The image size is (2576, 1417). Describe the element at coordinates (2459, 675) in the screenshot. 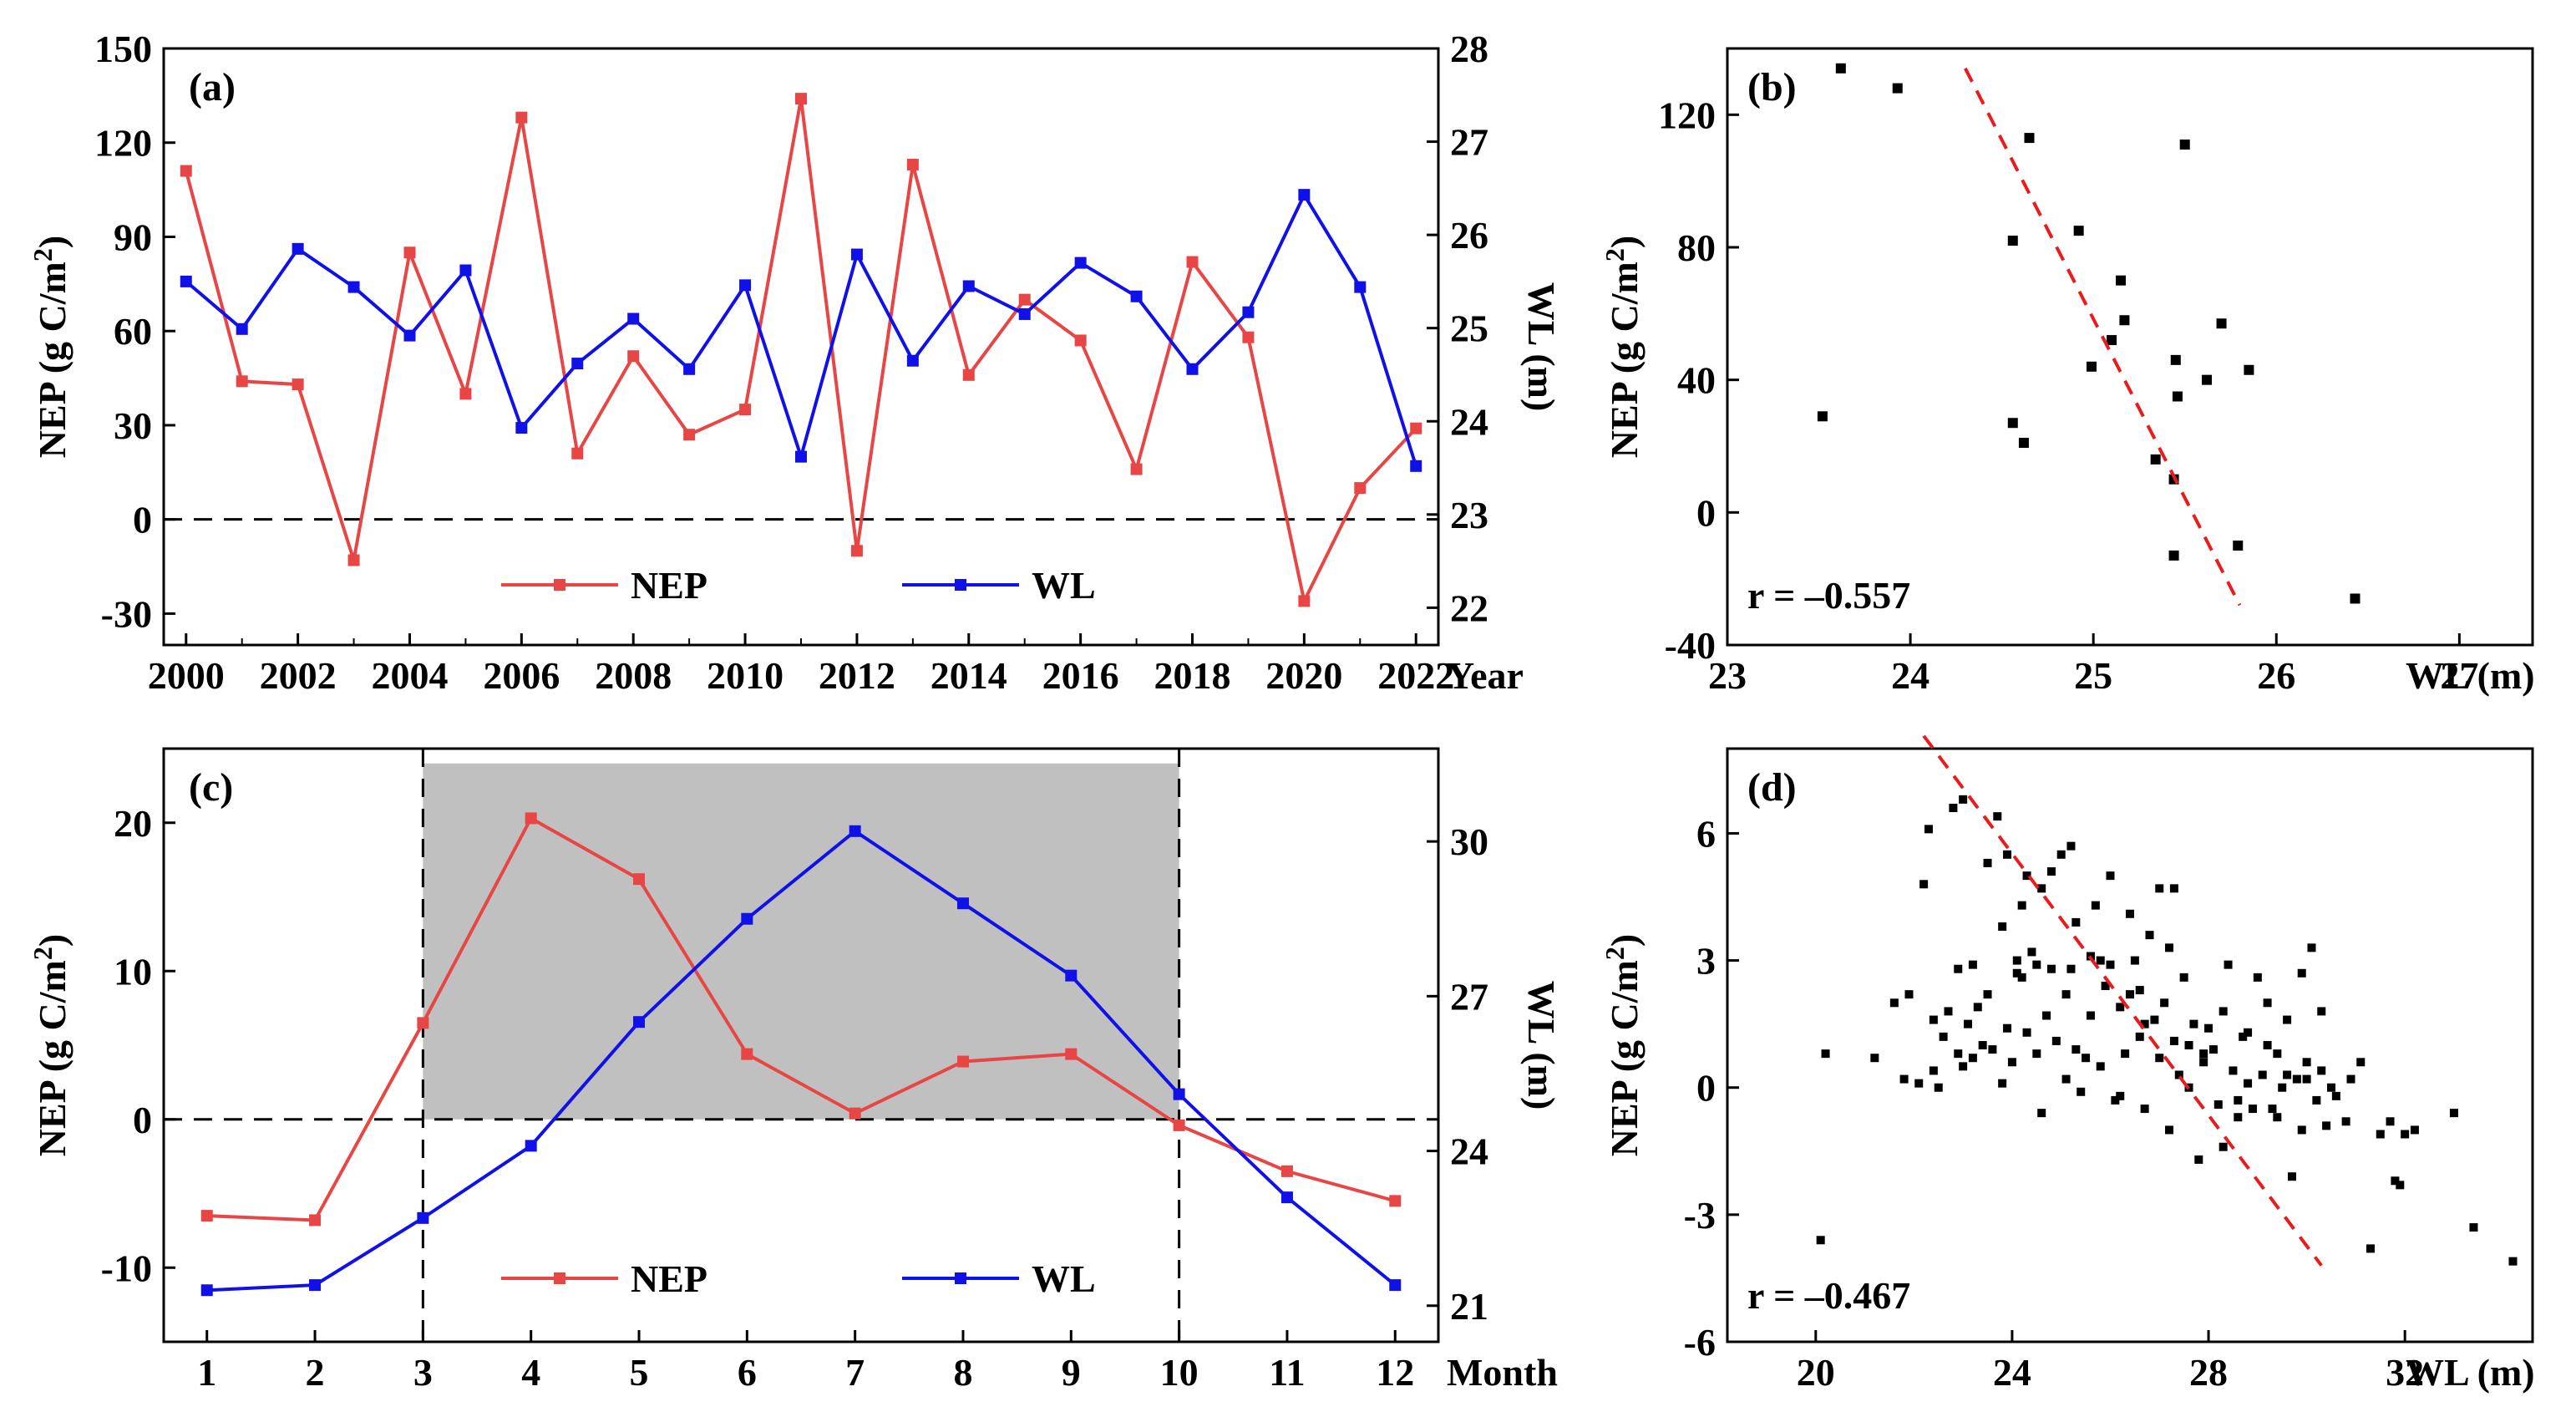

I see `x-tick-label: 27` at that location.